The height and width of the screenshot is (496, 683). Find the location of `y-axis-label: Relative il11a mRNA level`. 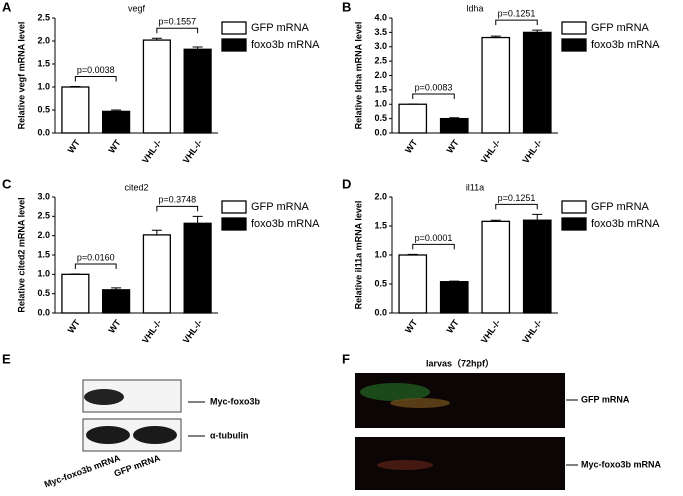

y-axis-label: Relative il11a mRNA level is located at coordinates (358, 255).